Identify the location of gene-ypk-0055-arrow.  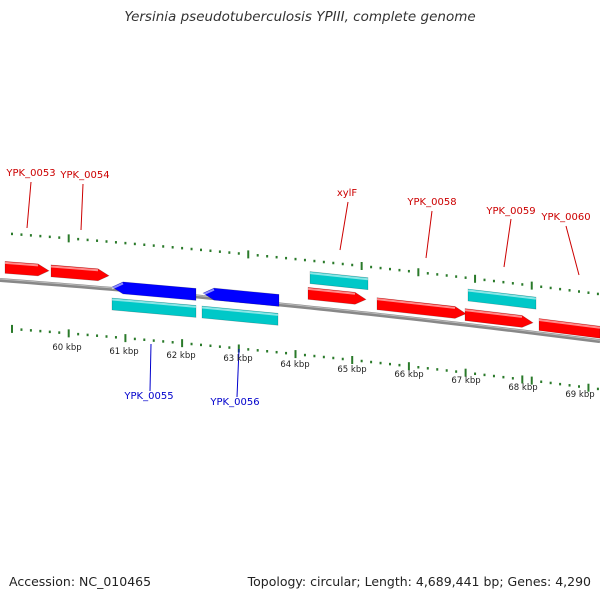
(154, 291).